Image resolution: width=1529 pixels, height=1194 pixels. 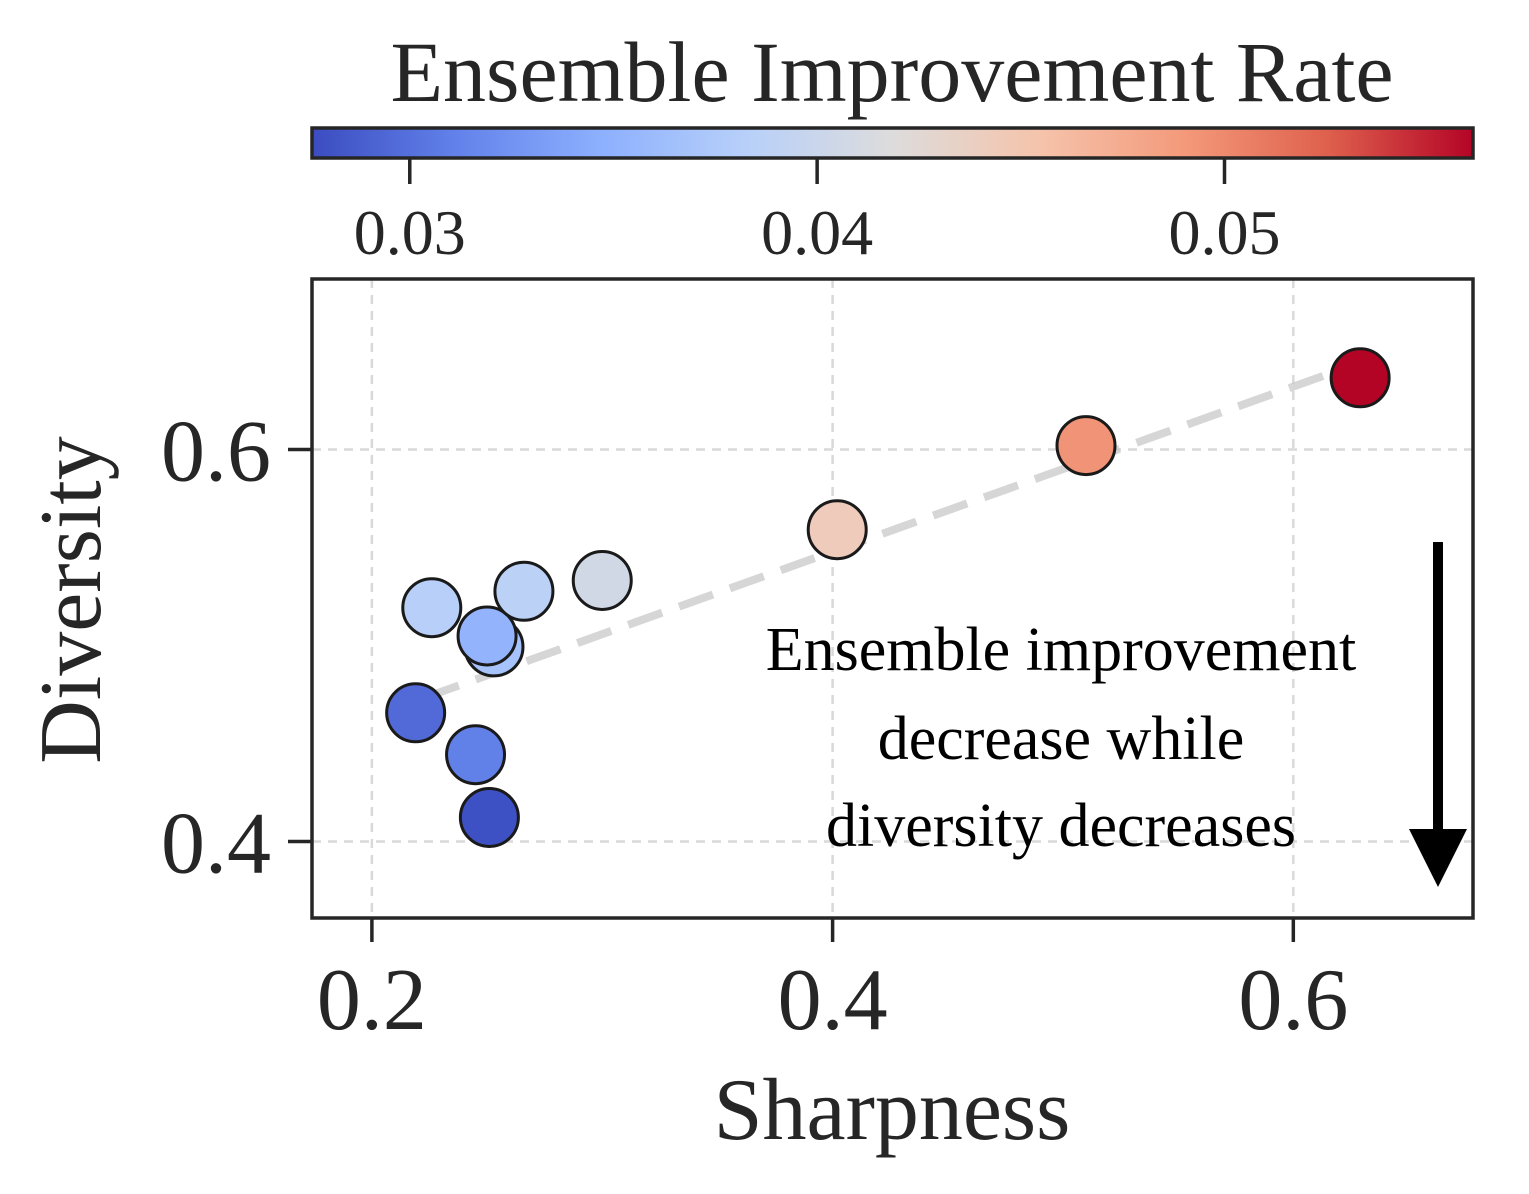 I want to click on colorbar-ticks: 0.03 0.04 0.05, so click(x=817, y=213).